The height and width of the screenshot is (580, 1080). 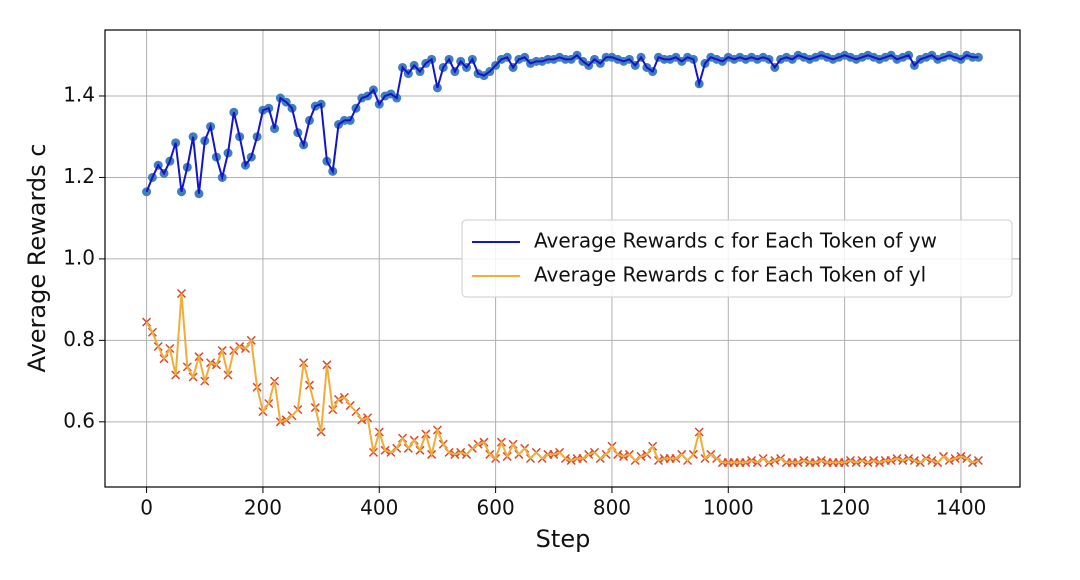 I want to click on x-tick-label: 400, so click(x=379, y=508).